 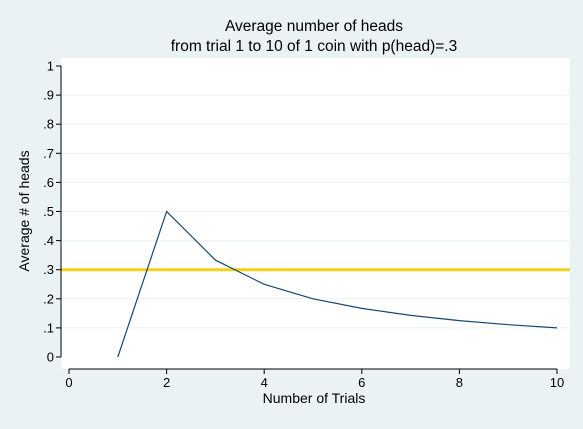 What do you see at coordinates (459, 382) in the screenshot?
I see `x-tick-label: 8` at bounding box center [459, 382].